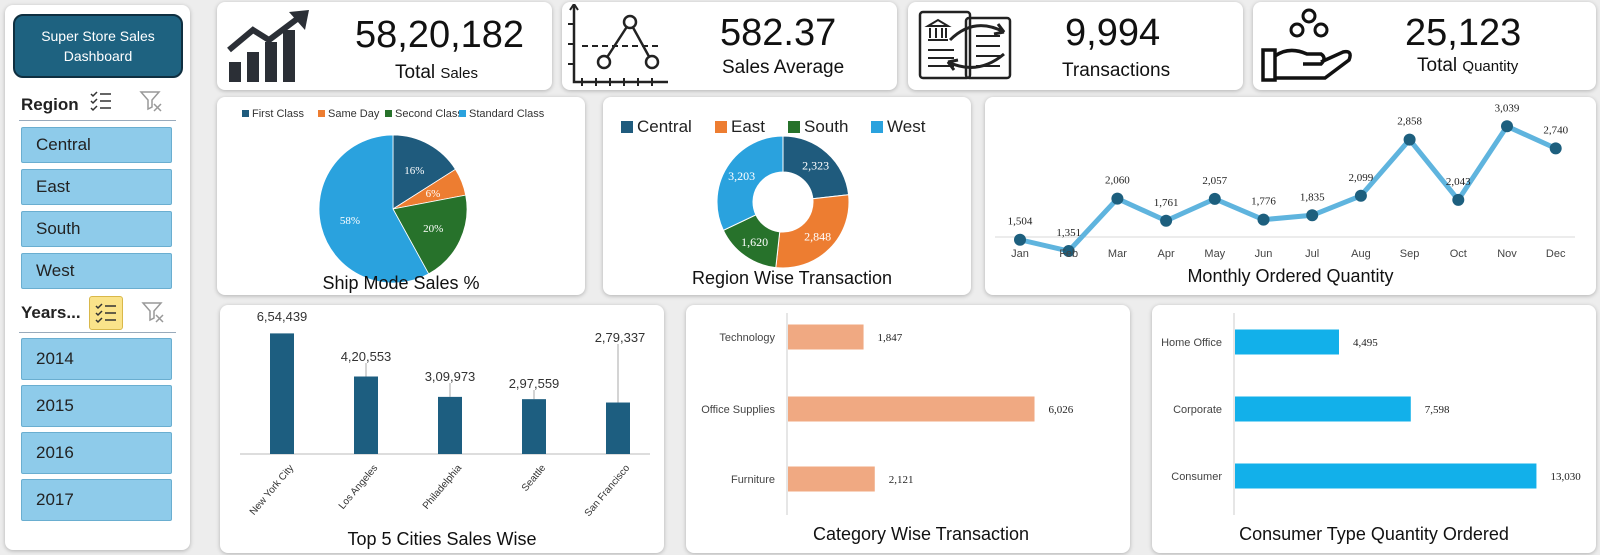 This screenshot has width=1600, height=555. I want to click on hand-coins-icon, so click(1306, 45).